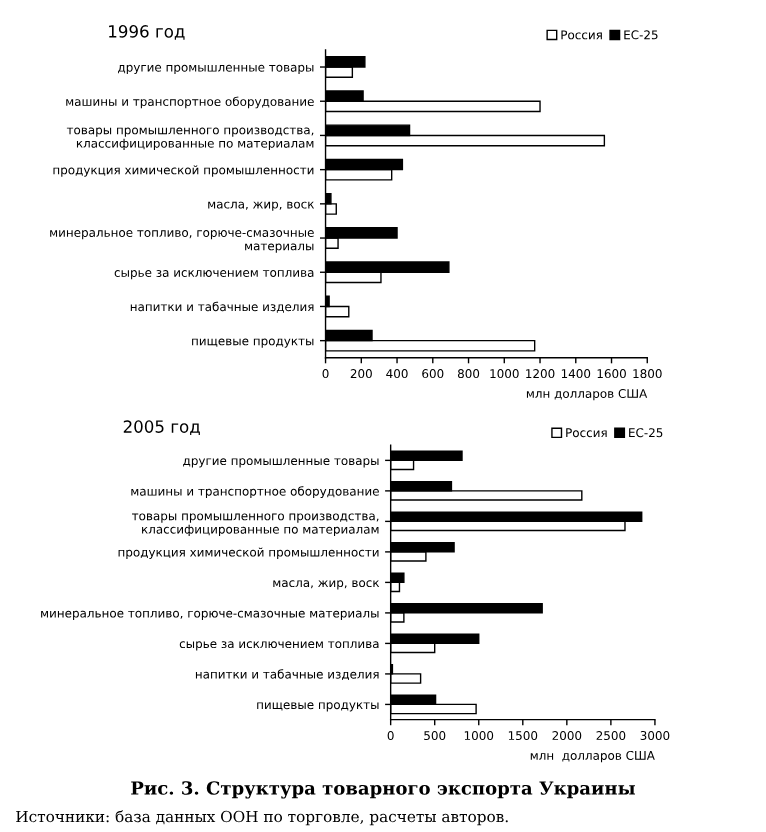 The height and width of the screenshot is (832, 766). What do you see at coordinates (147, 32) in the screenshot?
I see `text: 1996 год` at bounding box center [147, 32].